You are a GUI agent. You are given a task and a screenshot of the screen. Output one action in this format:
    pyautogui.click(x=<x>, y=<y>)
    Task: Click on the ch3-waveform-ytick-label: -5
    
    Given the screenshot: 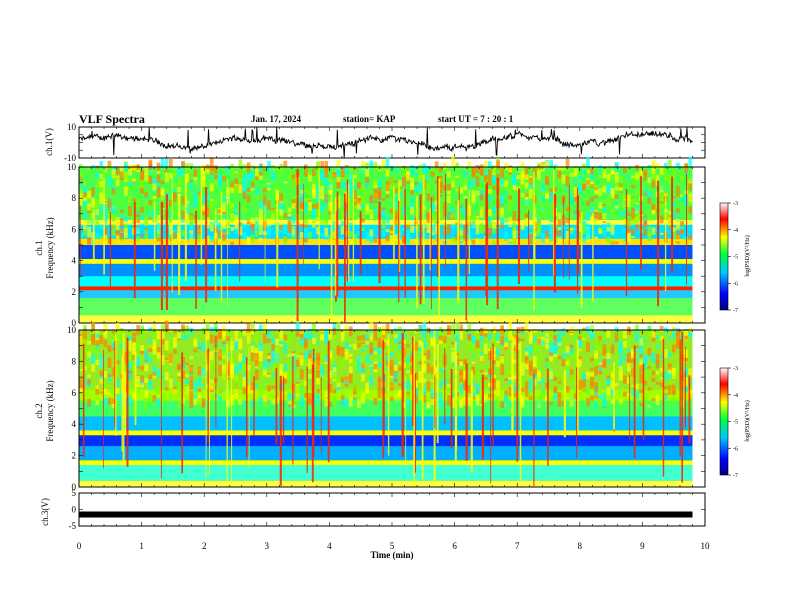 What is the action you would take?
    pyautogui.click(x=73, y=526)
    